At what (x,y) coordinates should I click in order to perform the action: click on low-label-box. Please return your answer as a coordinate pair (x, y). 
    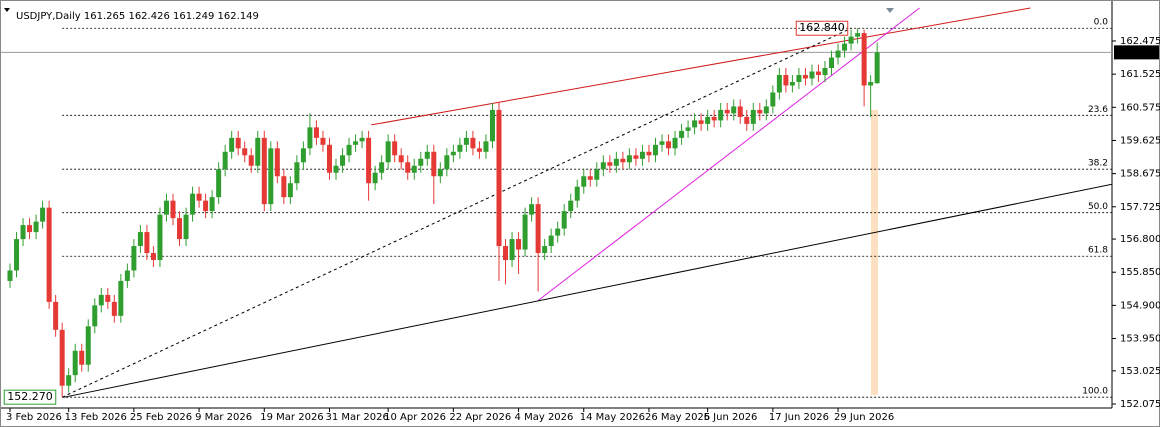
    Looking at the image, I should click on (30, 397).